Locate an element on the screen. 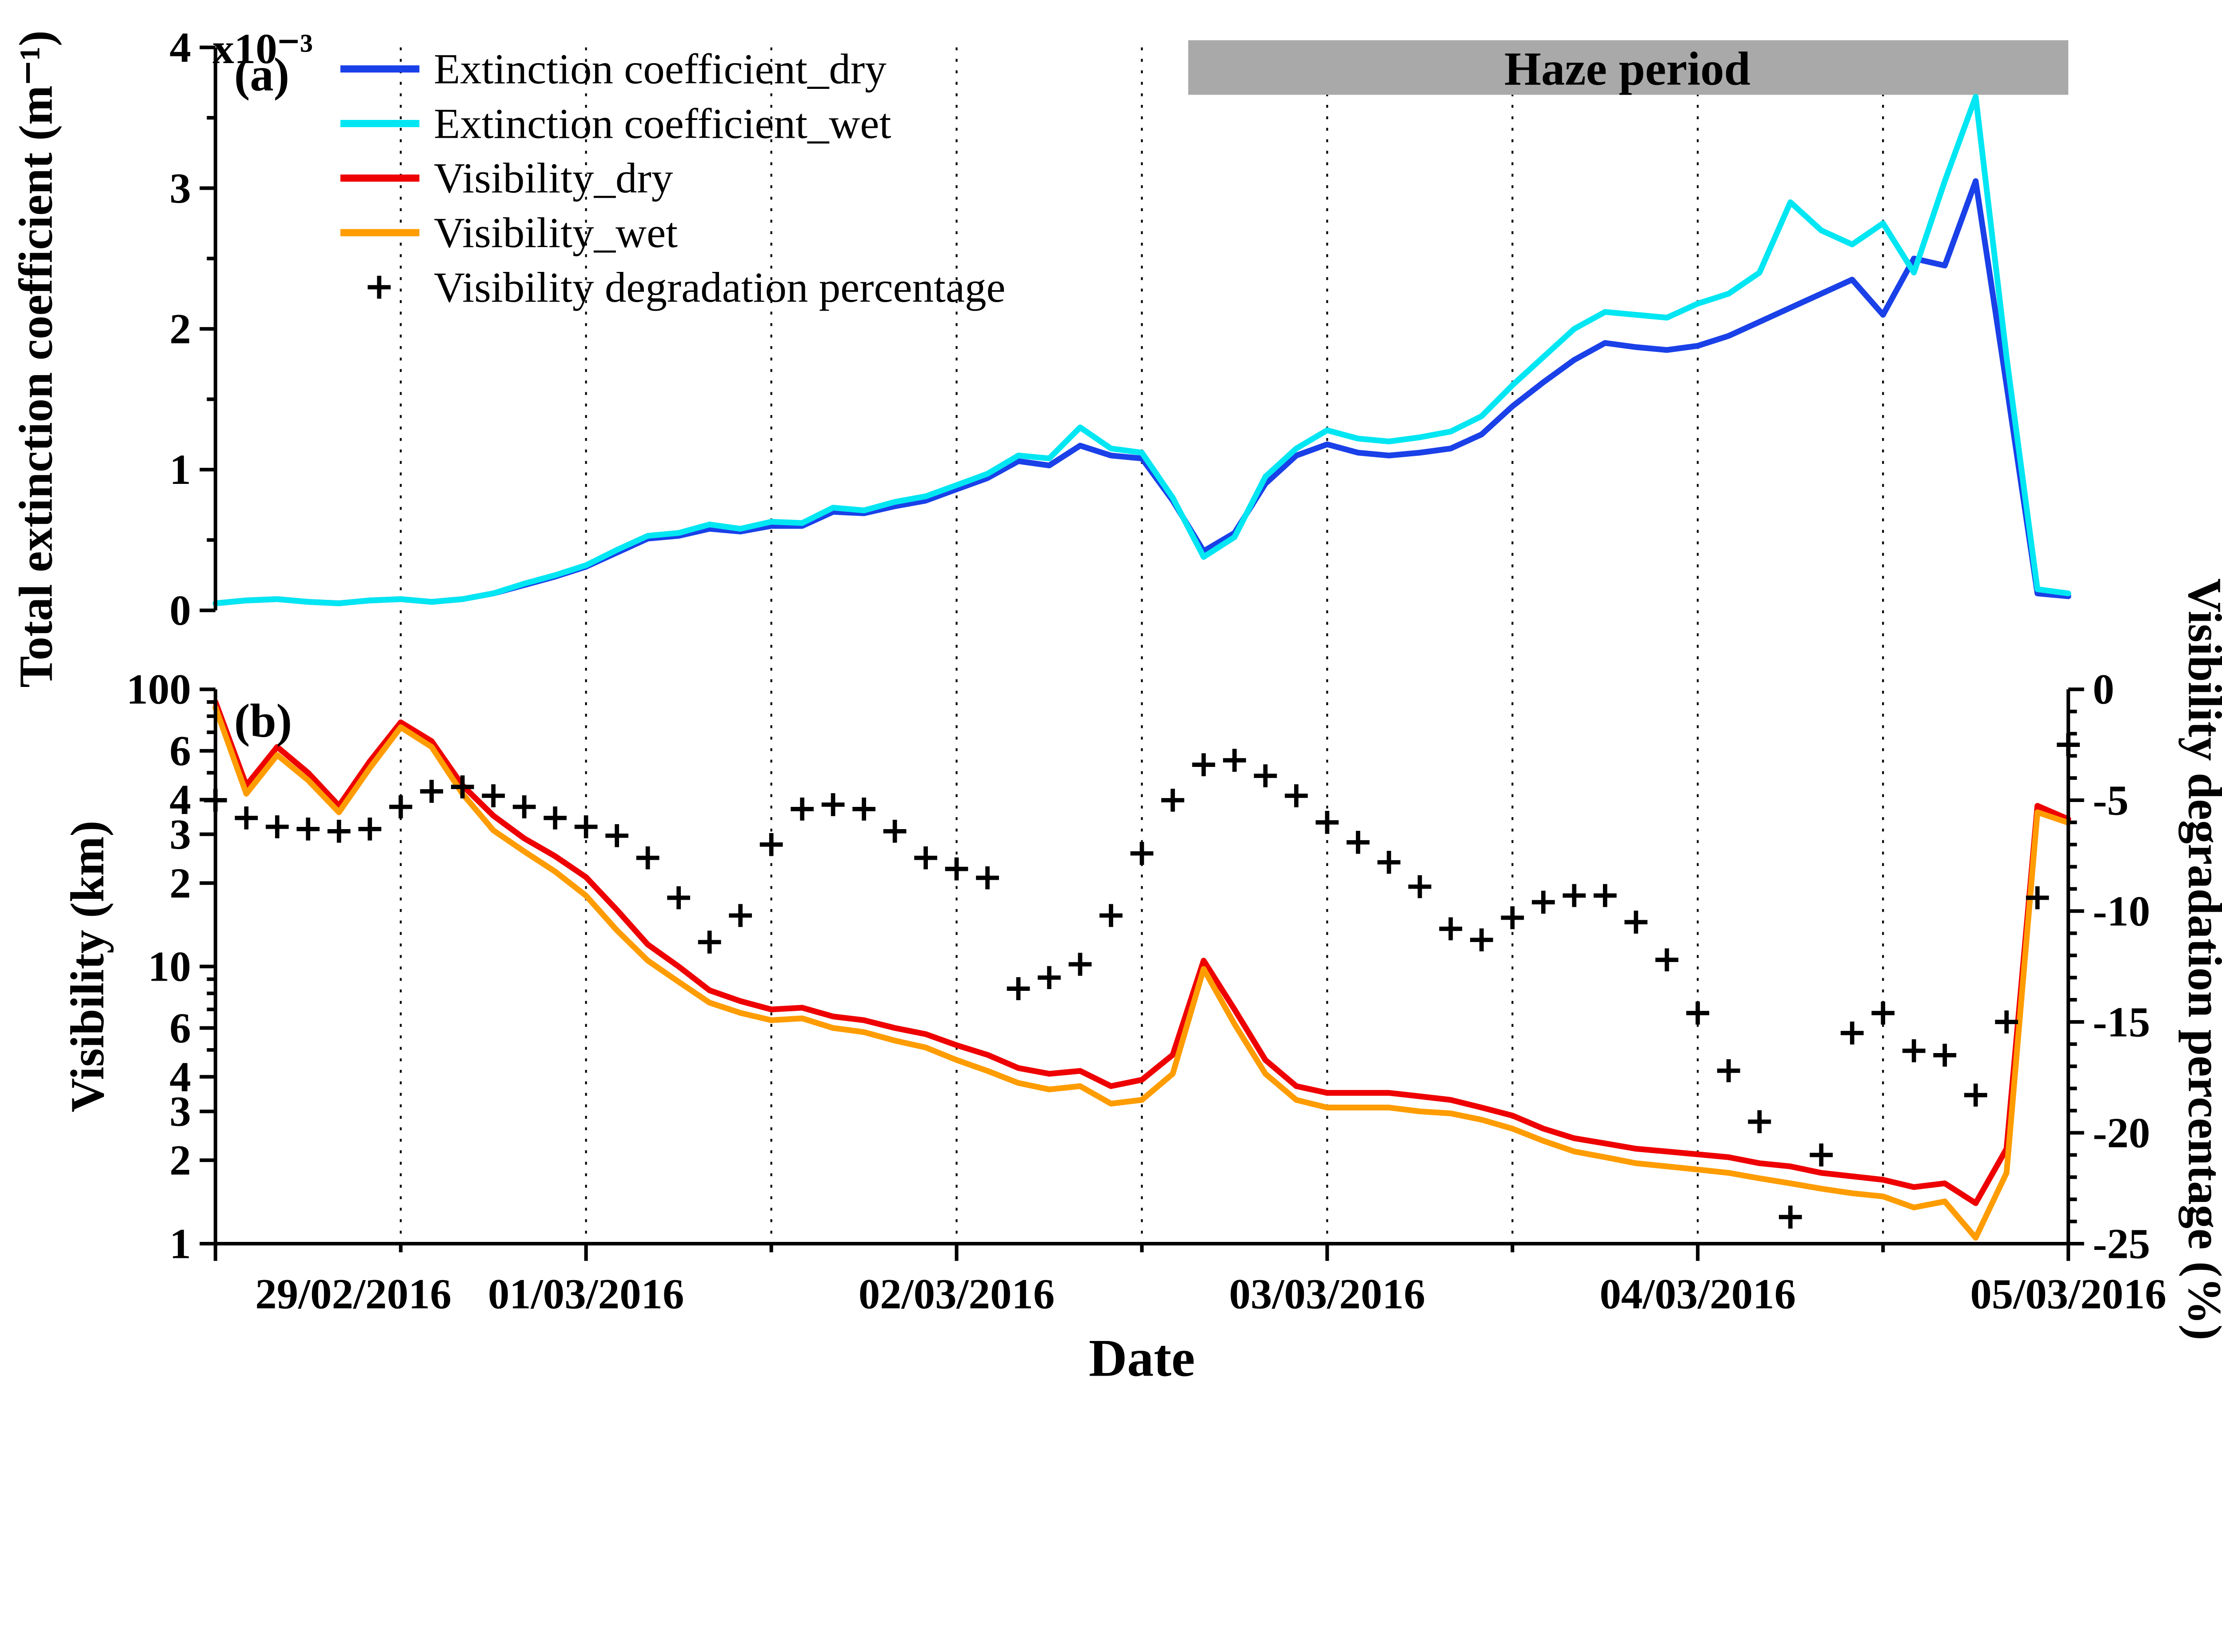 The width and height of the screenshot is (2222, 1652). svg-text: -15 is located at coordinates (2122, 1021).